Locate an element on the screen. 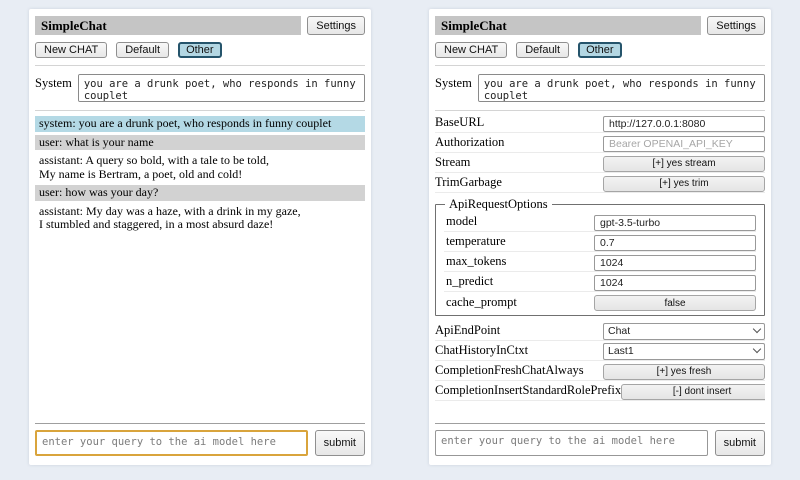  cache-prompt-toggle-button: false is located at coordinates (675, 303).